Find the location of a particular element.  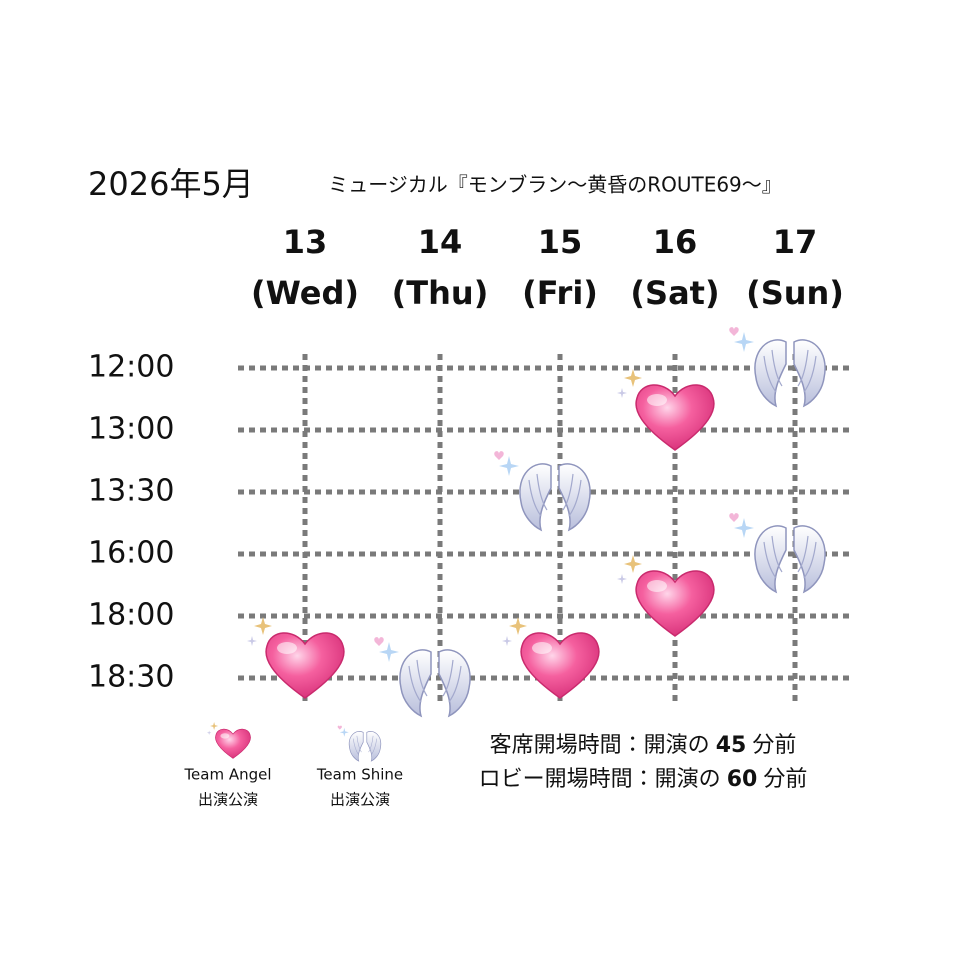

note-minutes: 45 is located at coordinates (731, 745).